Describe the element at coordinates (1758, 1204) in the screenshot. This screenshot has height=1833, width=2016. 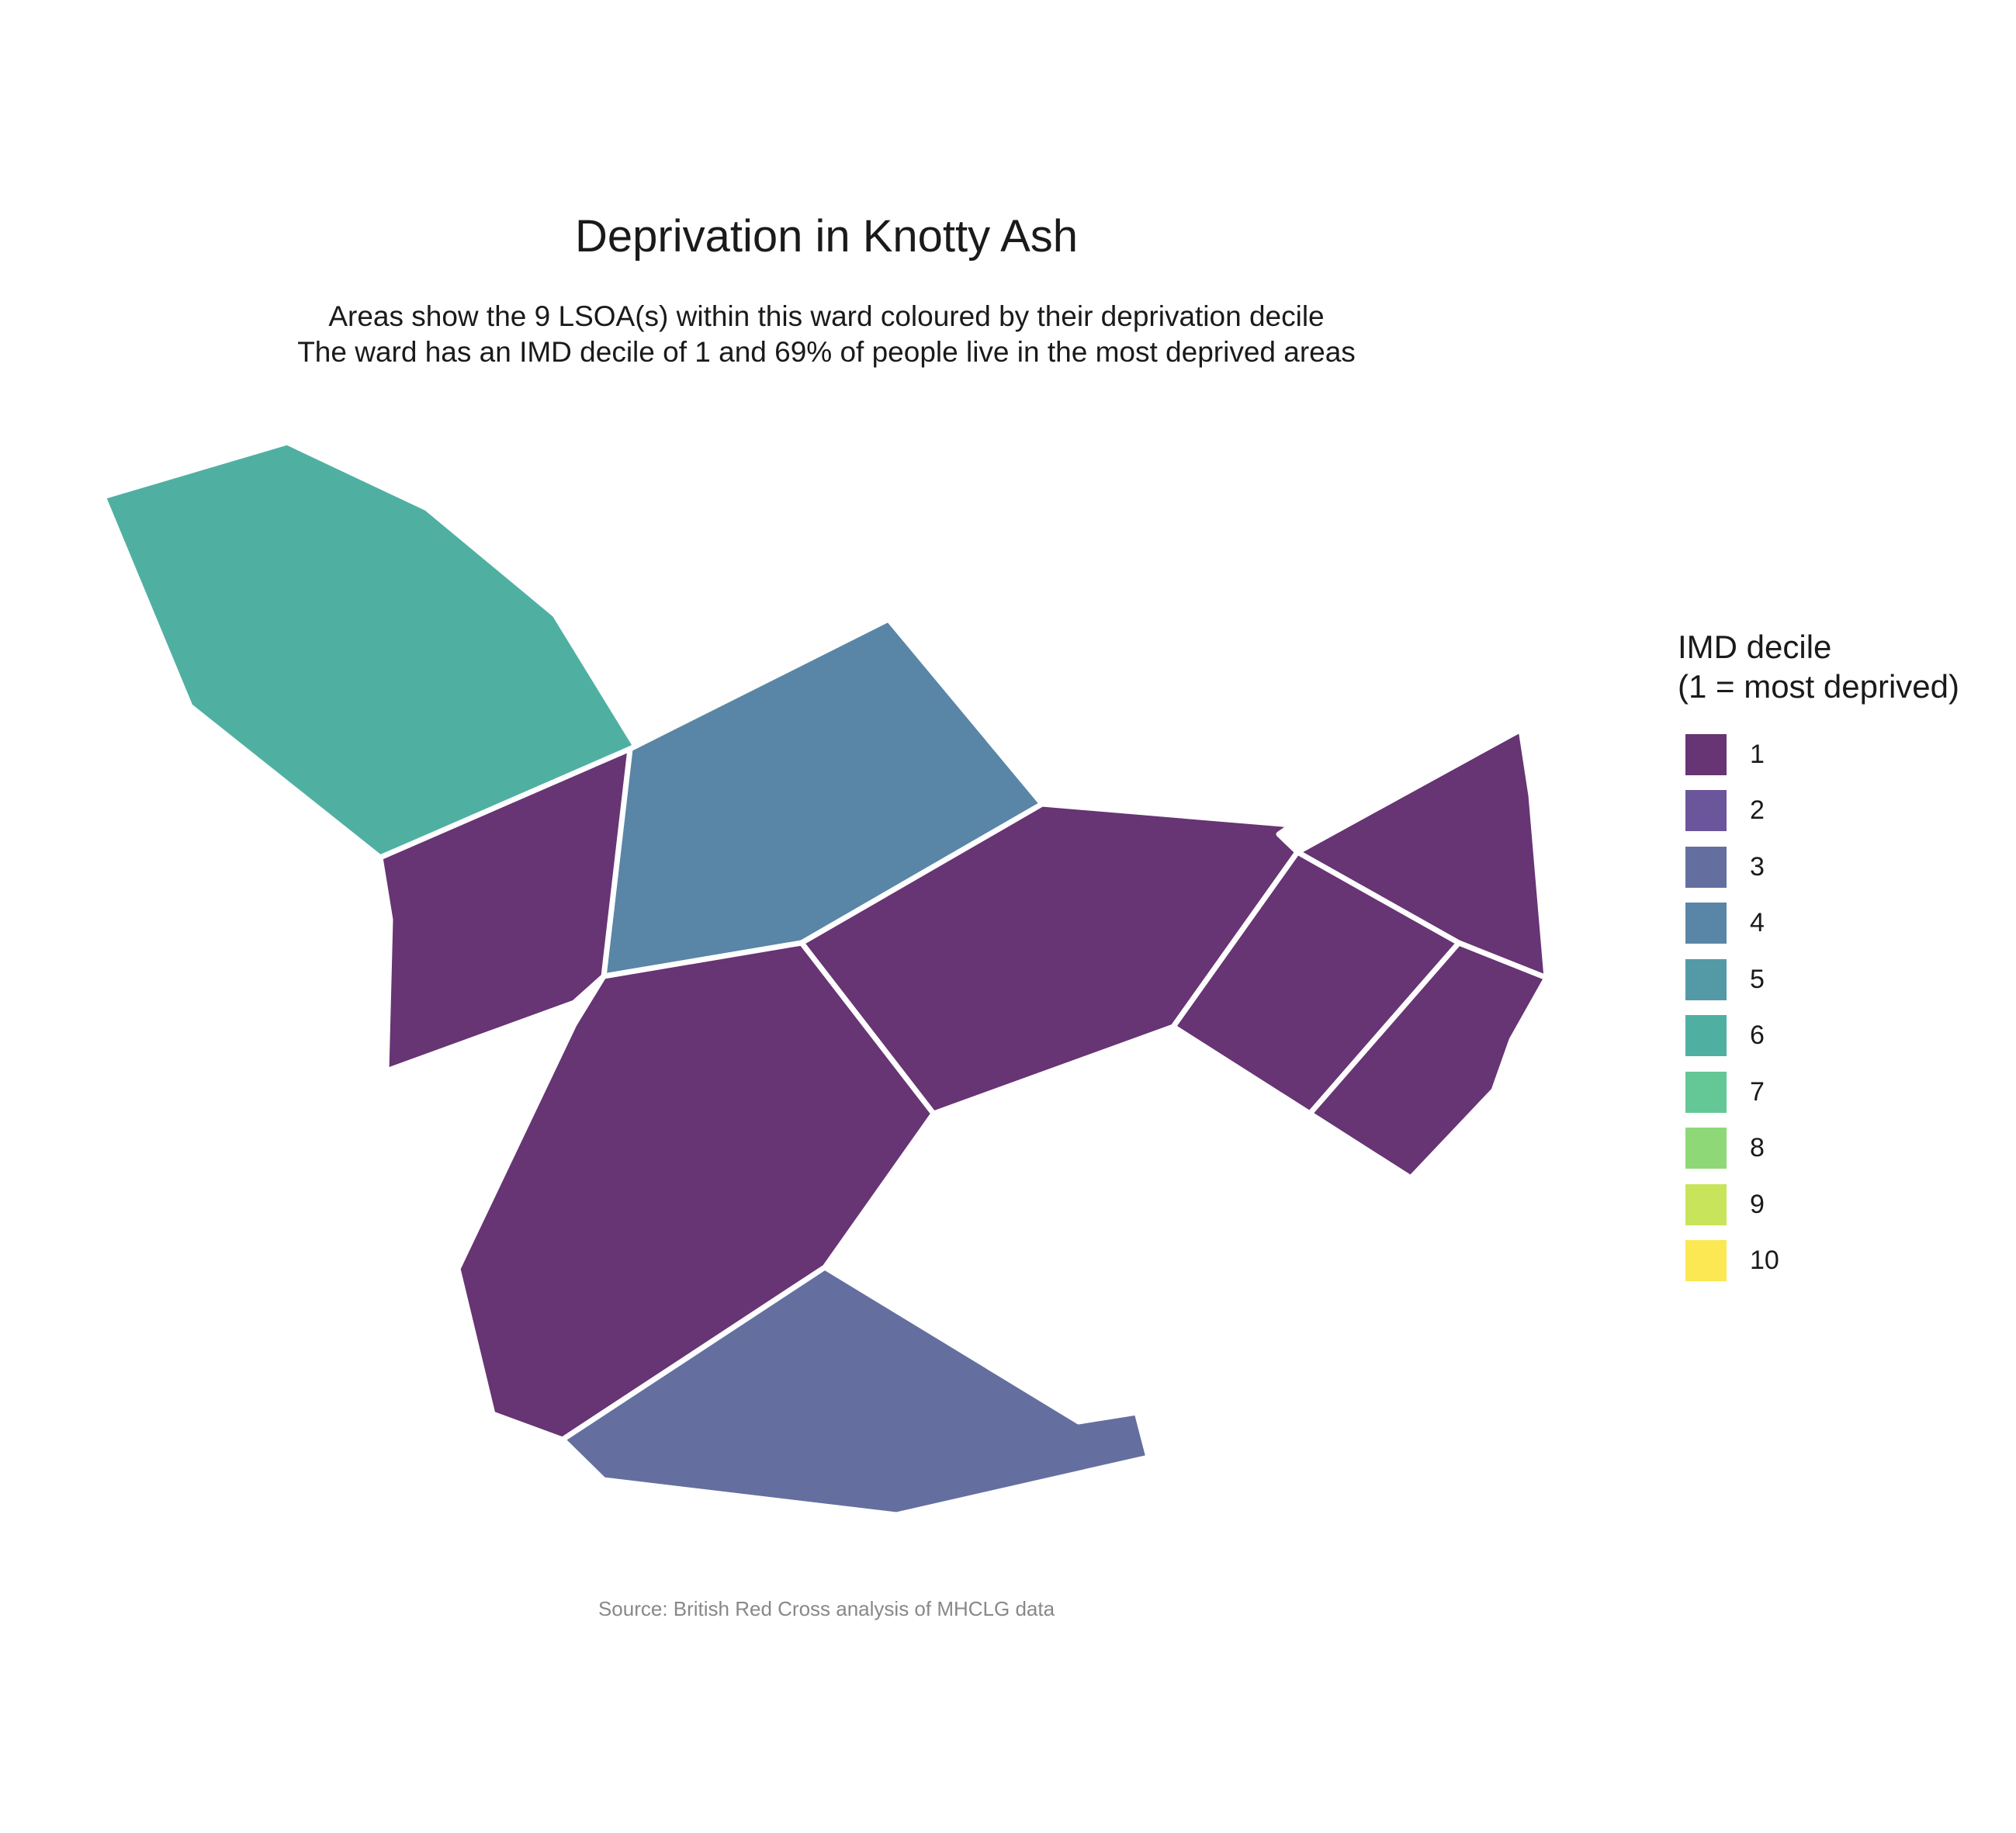
I see `legend-label: 9` at that location.